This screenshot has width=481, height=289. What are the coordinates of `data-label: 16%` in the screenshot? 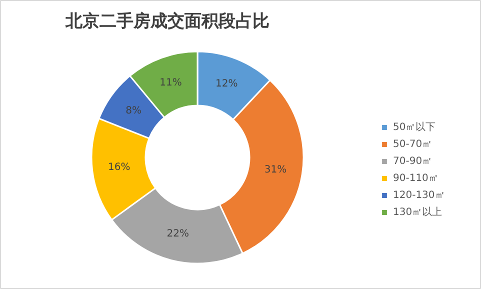 It's located at (119, 167).